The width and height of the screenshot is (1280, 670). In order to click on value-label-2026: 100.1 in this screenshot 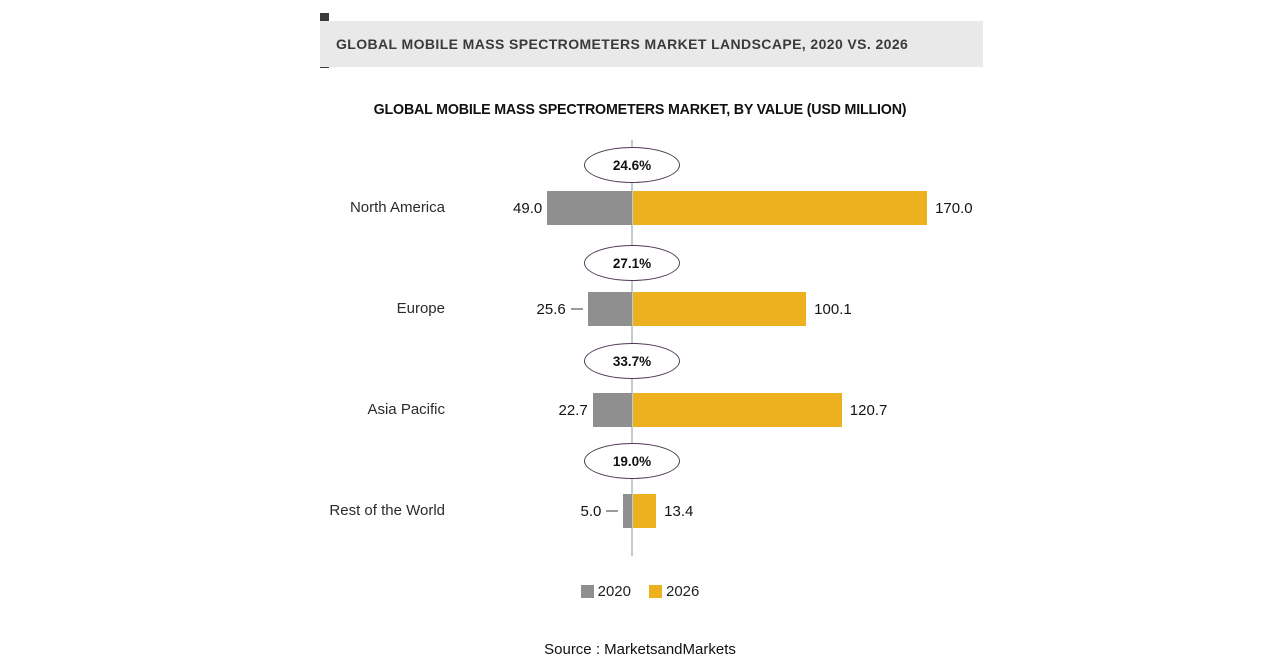, I will do `click(833, 309)`.